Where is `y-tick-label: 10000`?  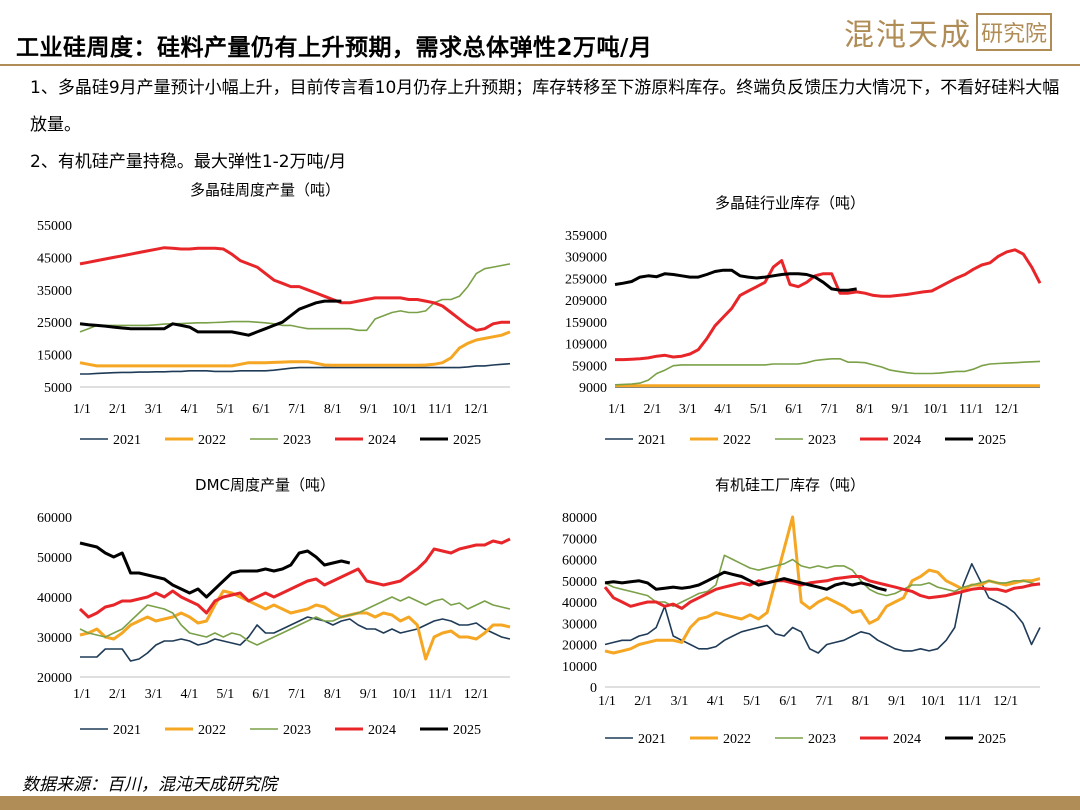
y-tick-label: 10000 is located at coordinates (579, 667).